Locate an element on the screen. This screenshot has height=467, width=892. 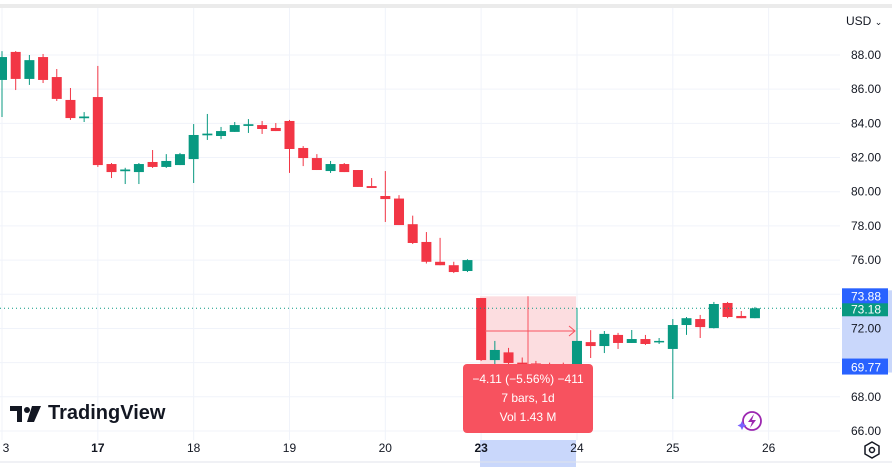
measure-top-label: 73.88 is located at coordinates (866, 296).